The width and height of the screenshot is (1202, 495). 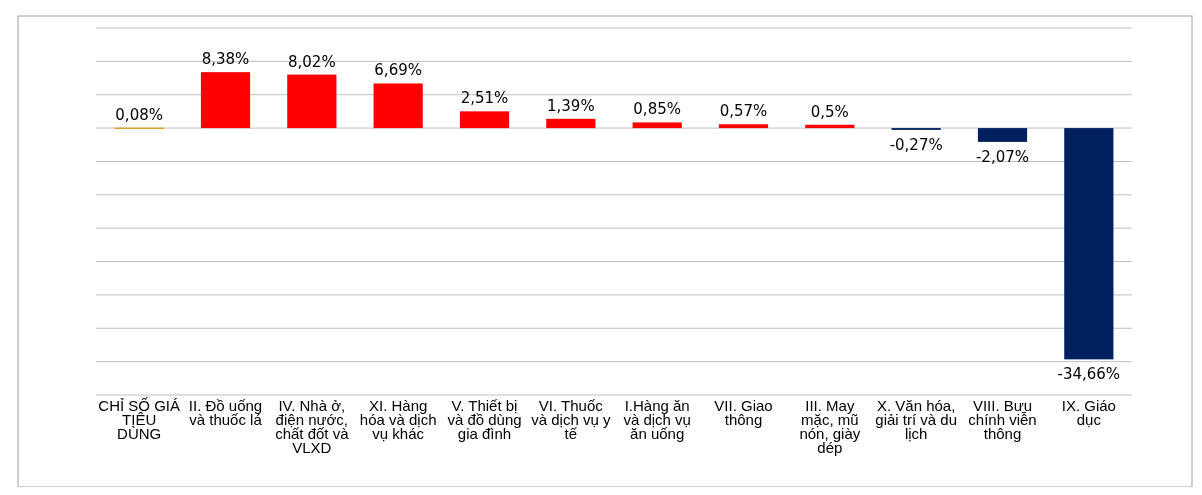 What do you see at coordinates (312, 426) in the screenshot?
I see `x-tick-label: IV. Nhà ở, điện nước, chất đốt và VLXD` at bounding box center [312, 426].